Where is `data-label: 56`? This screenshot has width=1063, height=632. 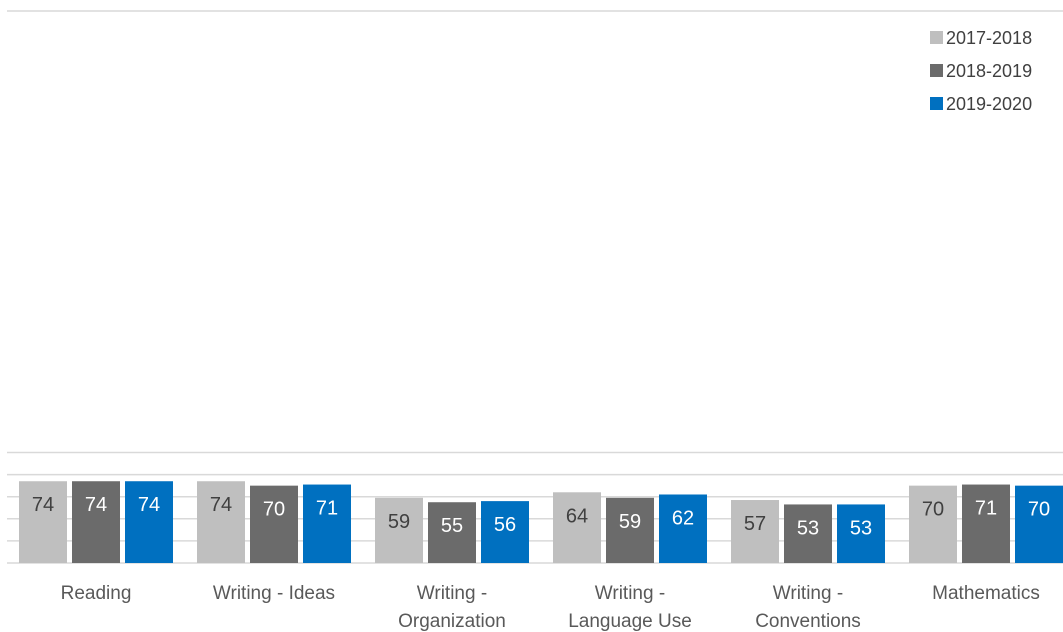
data-label: 56 is located at coordinates (505, 525).